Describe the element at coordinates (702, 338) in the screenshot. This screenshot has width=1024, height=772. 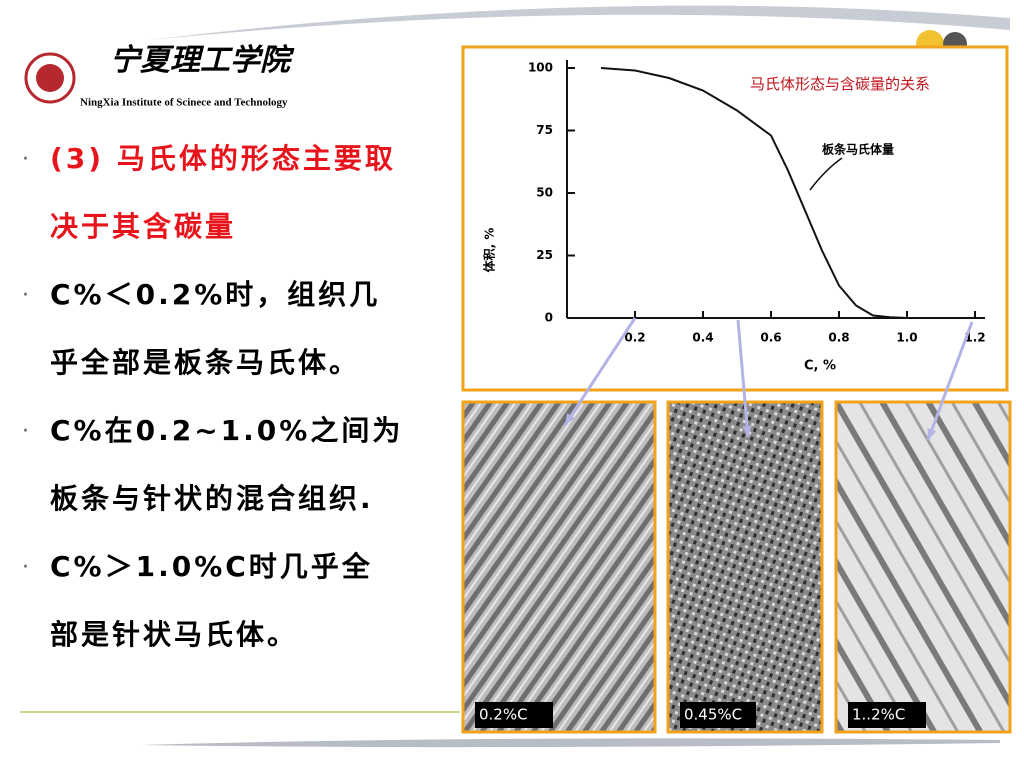
I see `x-tick-label: 0.4` at that location.